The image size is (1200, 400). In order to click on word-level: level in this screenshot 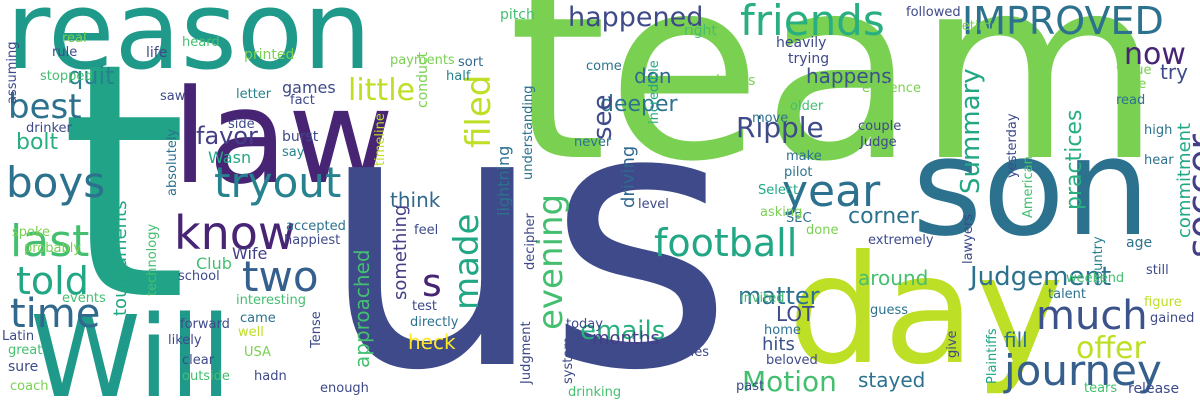, I will do `click(653, 204)`.